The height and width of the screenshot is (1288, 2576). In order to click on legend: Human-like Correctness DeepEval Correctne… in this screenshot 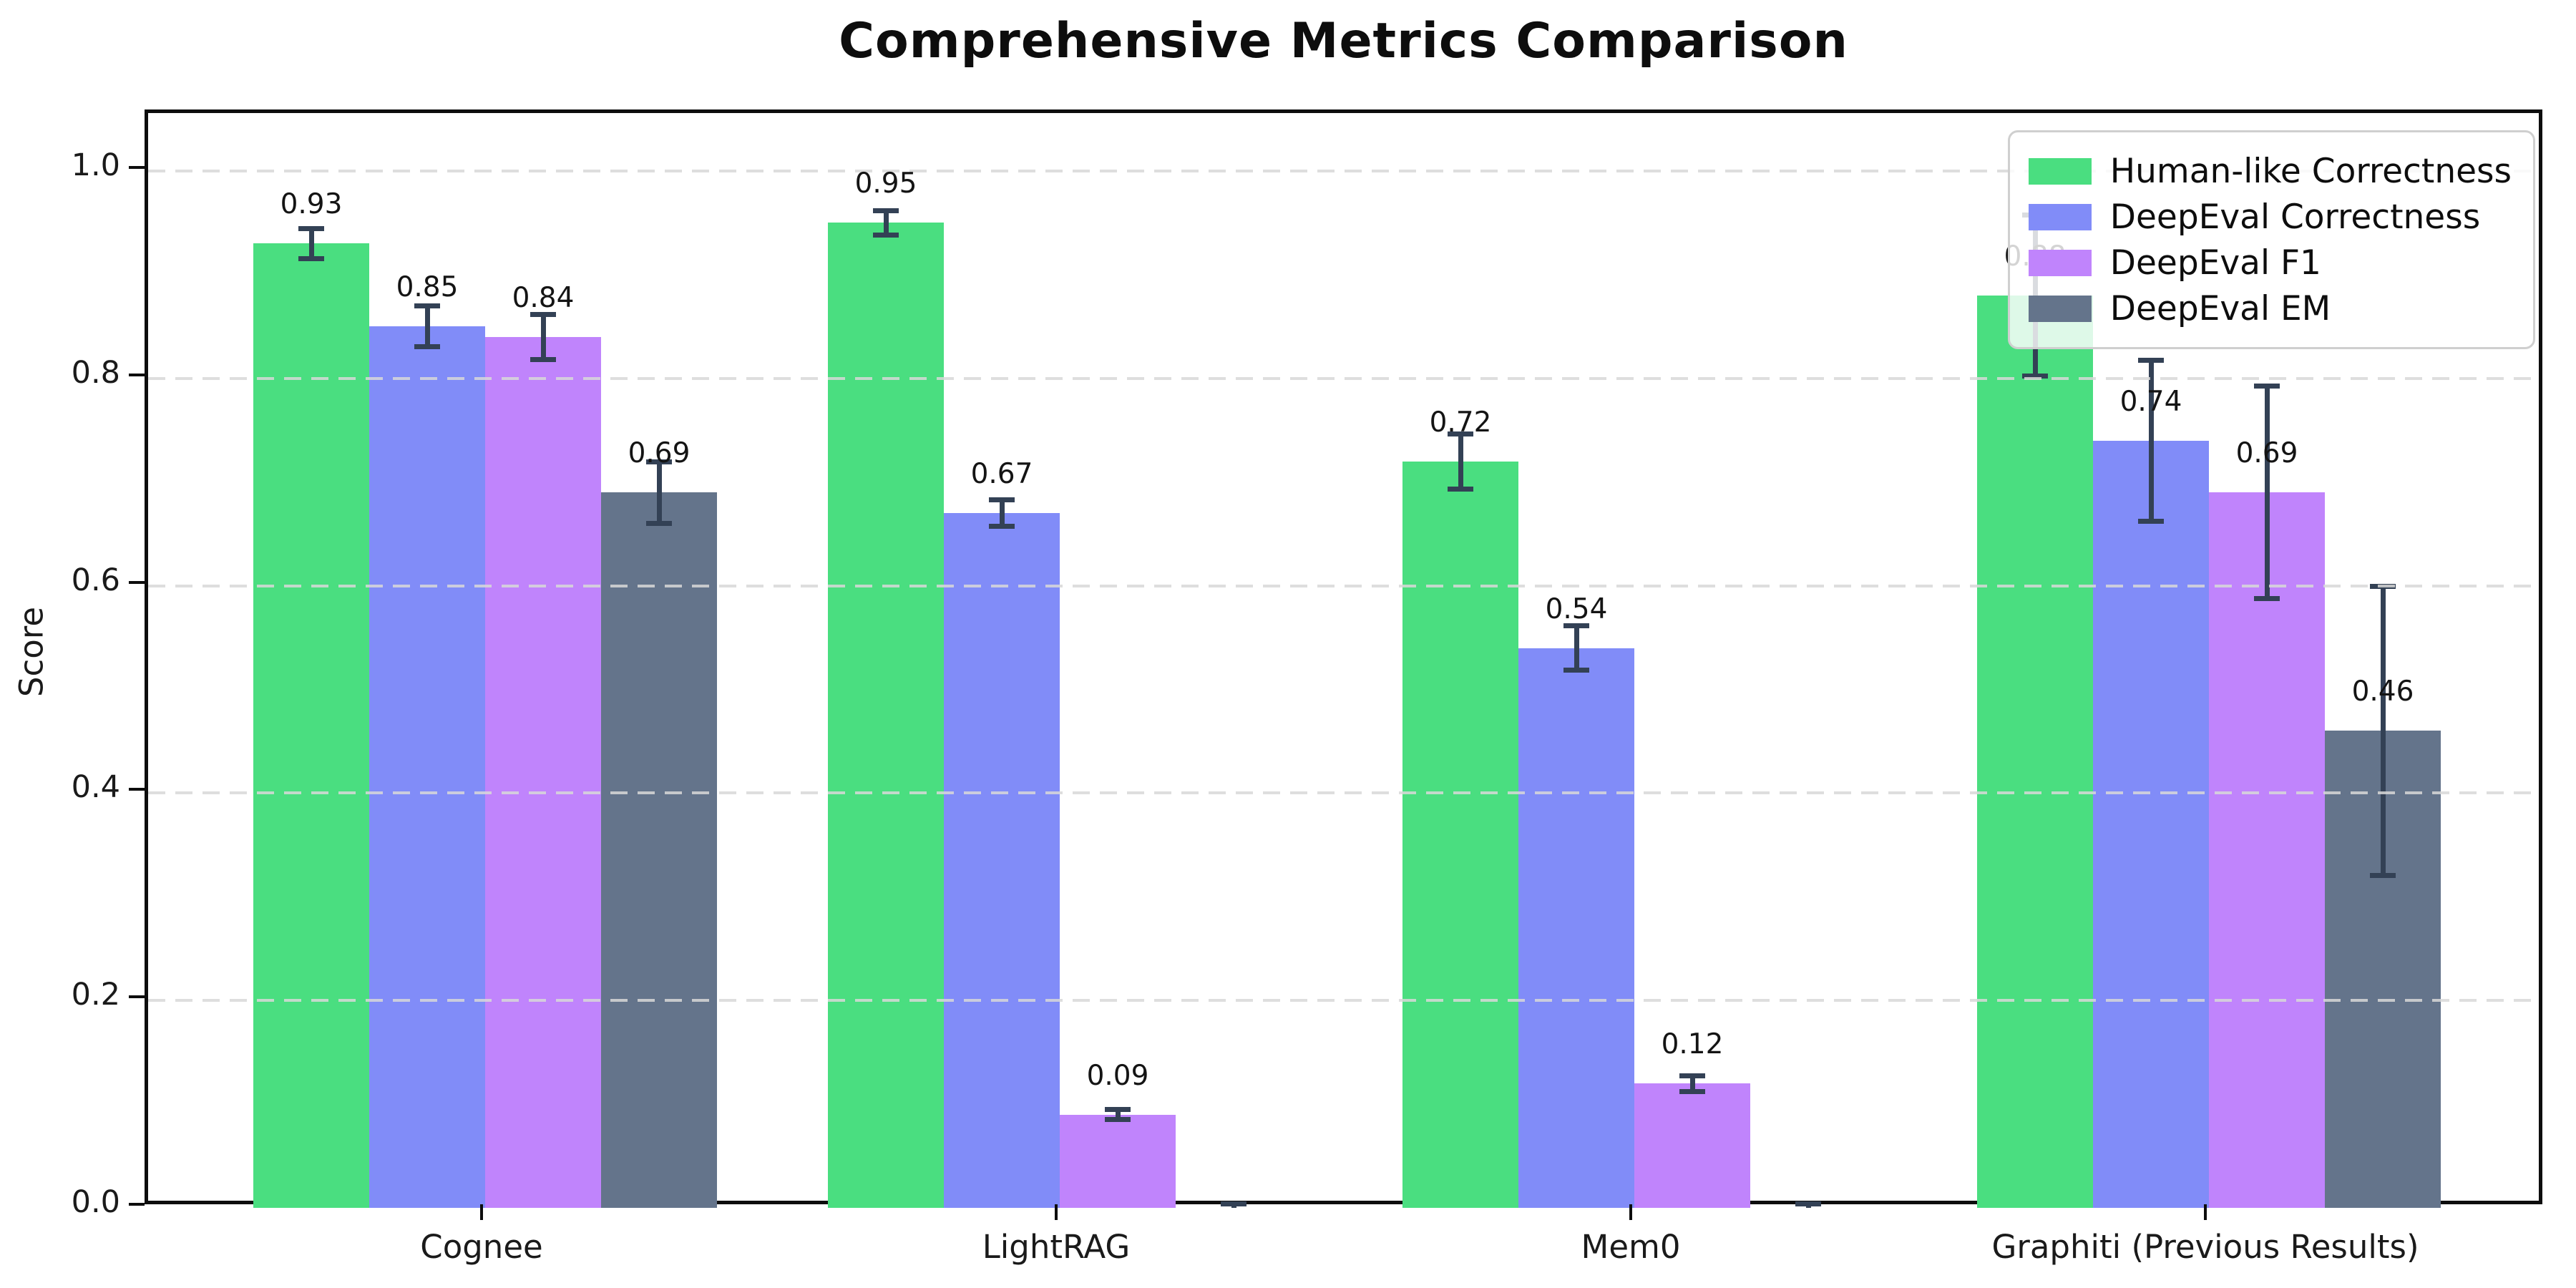, I will do `click(2271, 239)`.